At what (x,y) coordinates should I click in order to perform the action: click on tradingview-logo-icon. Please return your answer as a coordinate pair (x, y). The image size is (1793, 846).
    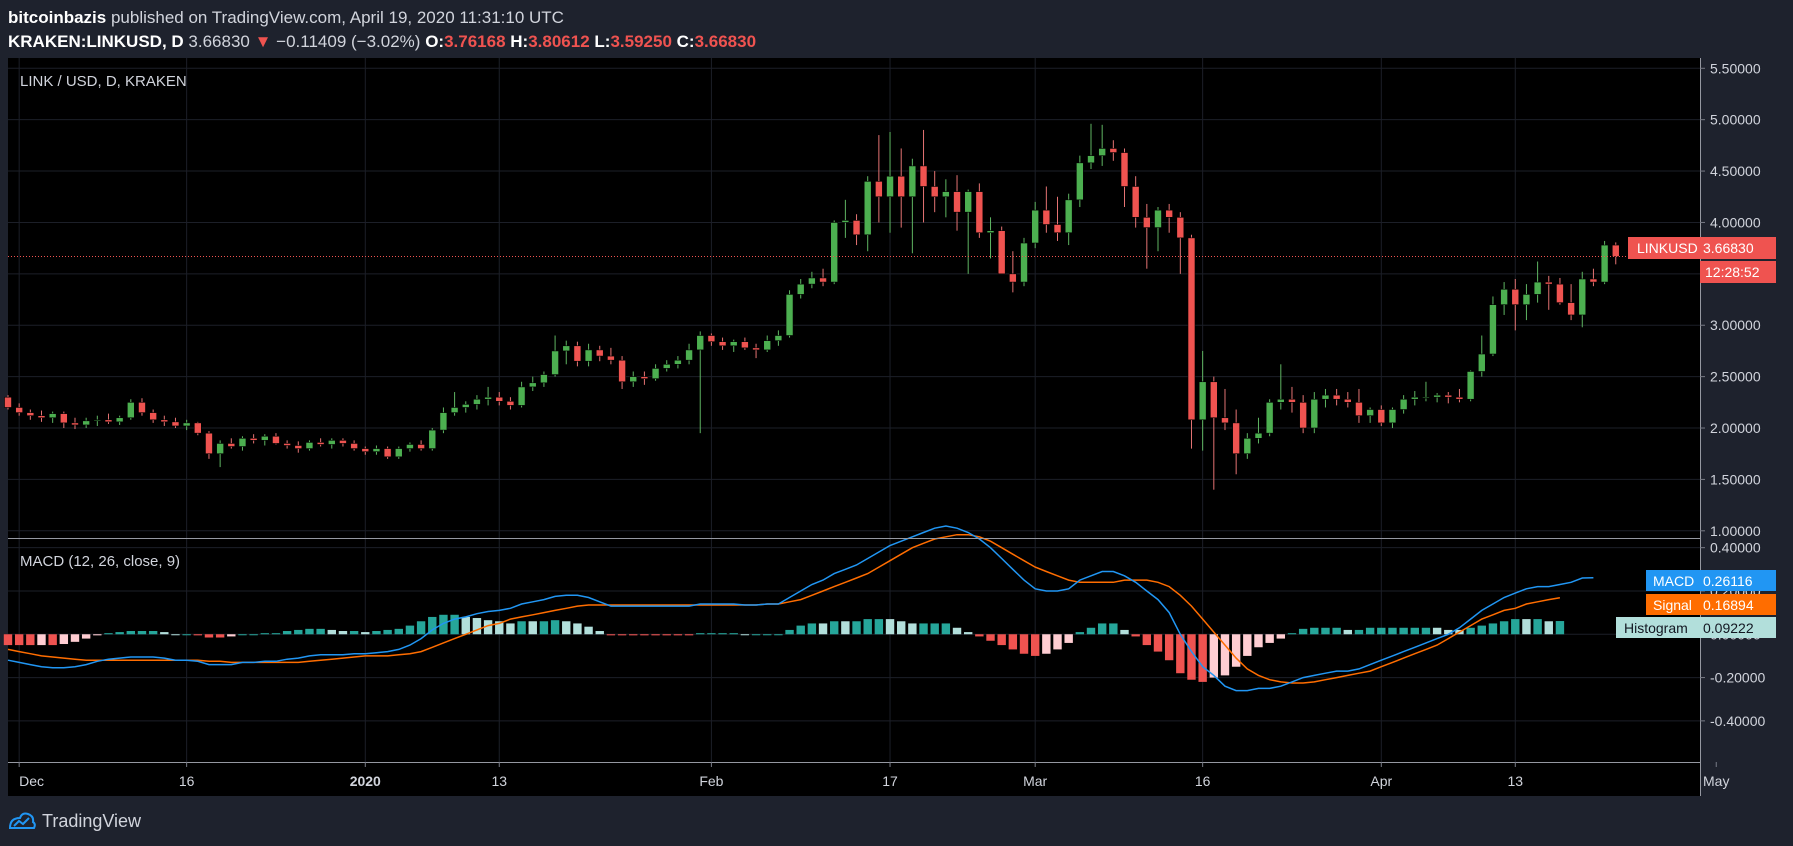
    Looking at the image, I should click on (22, 820).